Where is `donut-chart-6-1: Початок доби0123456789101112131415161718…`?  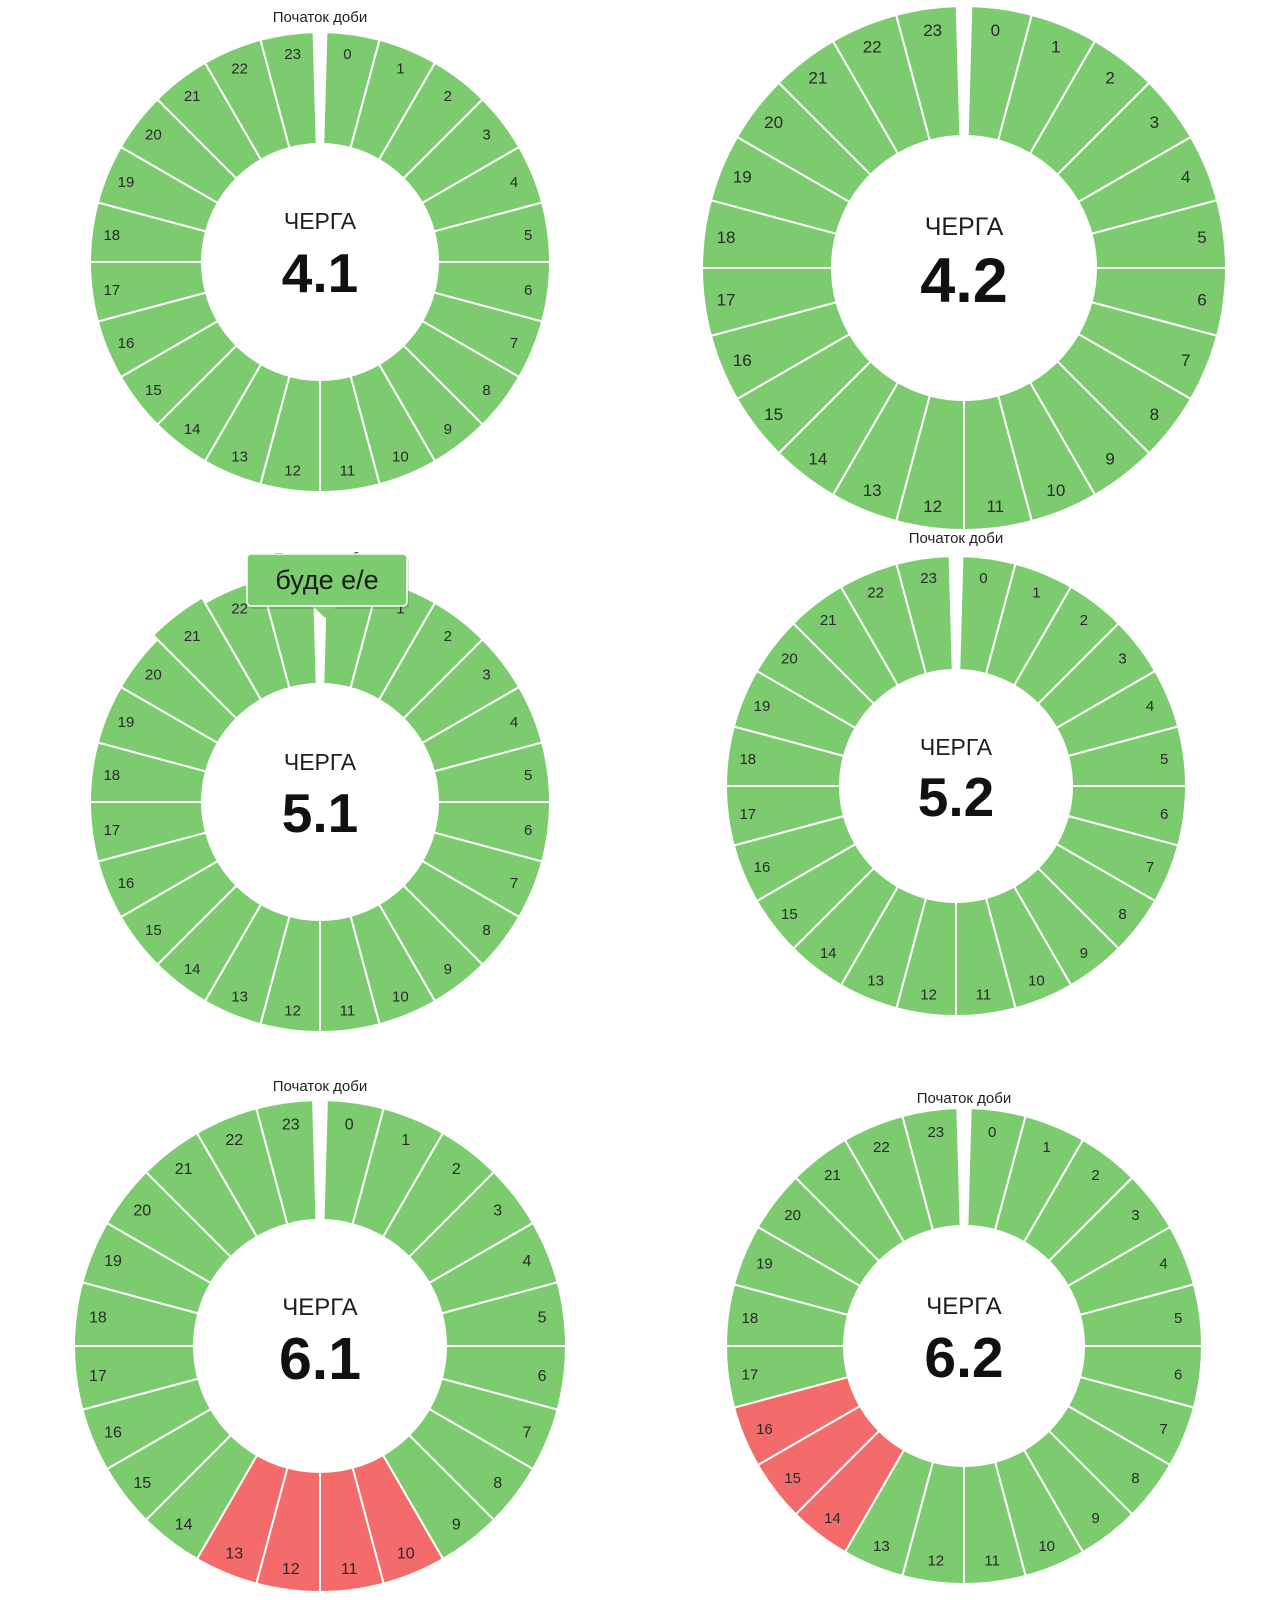 donut-chart-6-1: Початок доби0123456789101112131415161718… is located at coordinates (320, 1336).